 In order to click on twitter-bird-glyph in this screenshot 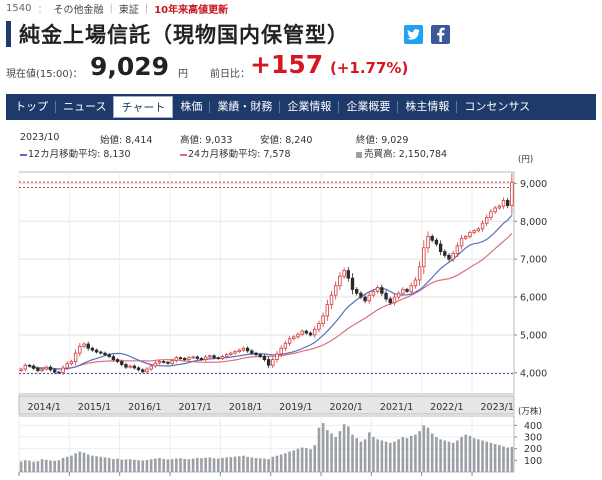, I will do `click(413, 34)`.